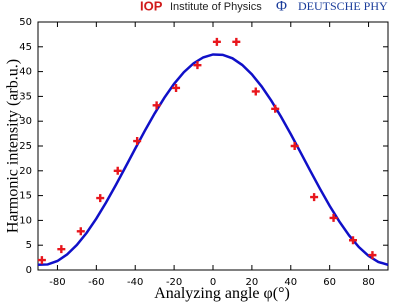 This screenshot has height=303, width=393. What do you see at coordinates (25, 146) in the screenshot?
I see `y-tick-label: 25` at bounding box center [25, 146].